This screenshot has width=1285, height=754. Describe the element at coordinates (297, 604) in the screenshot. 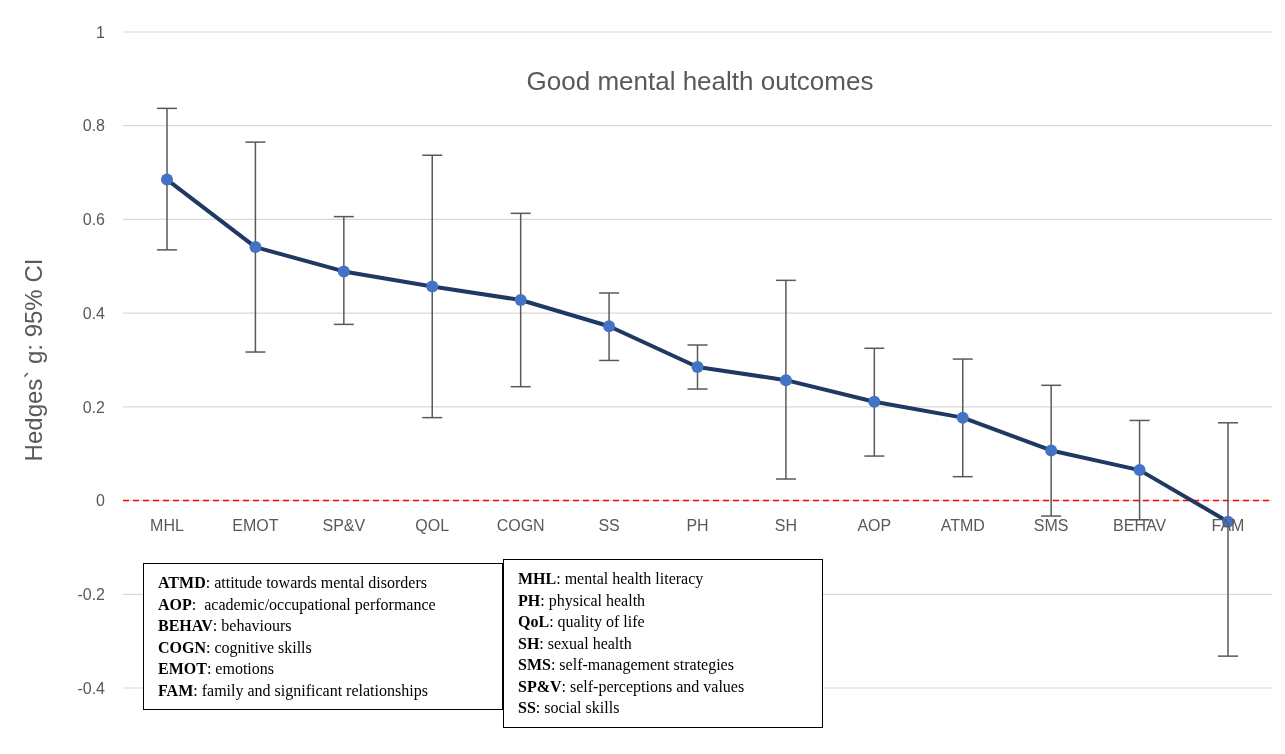

I see `annotation: AOP: academic/occupational performance` at that location.